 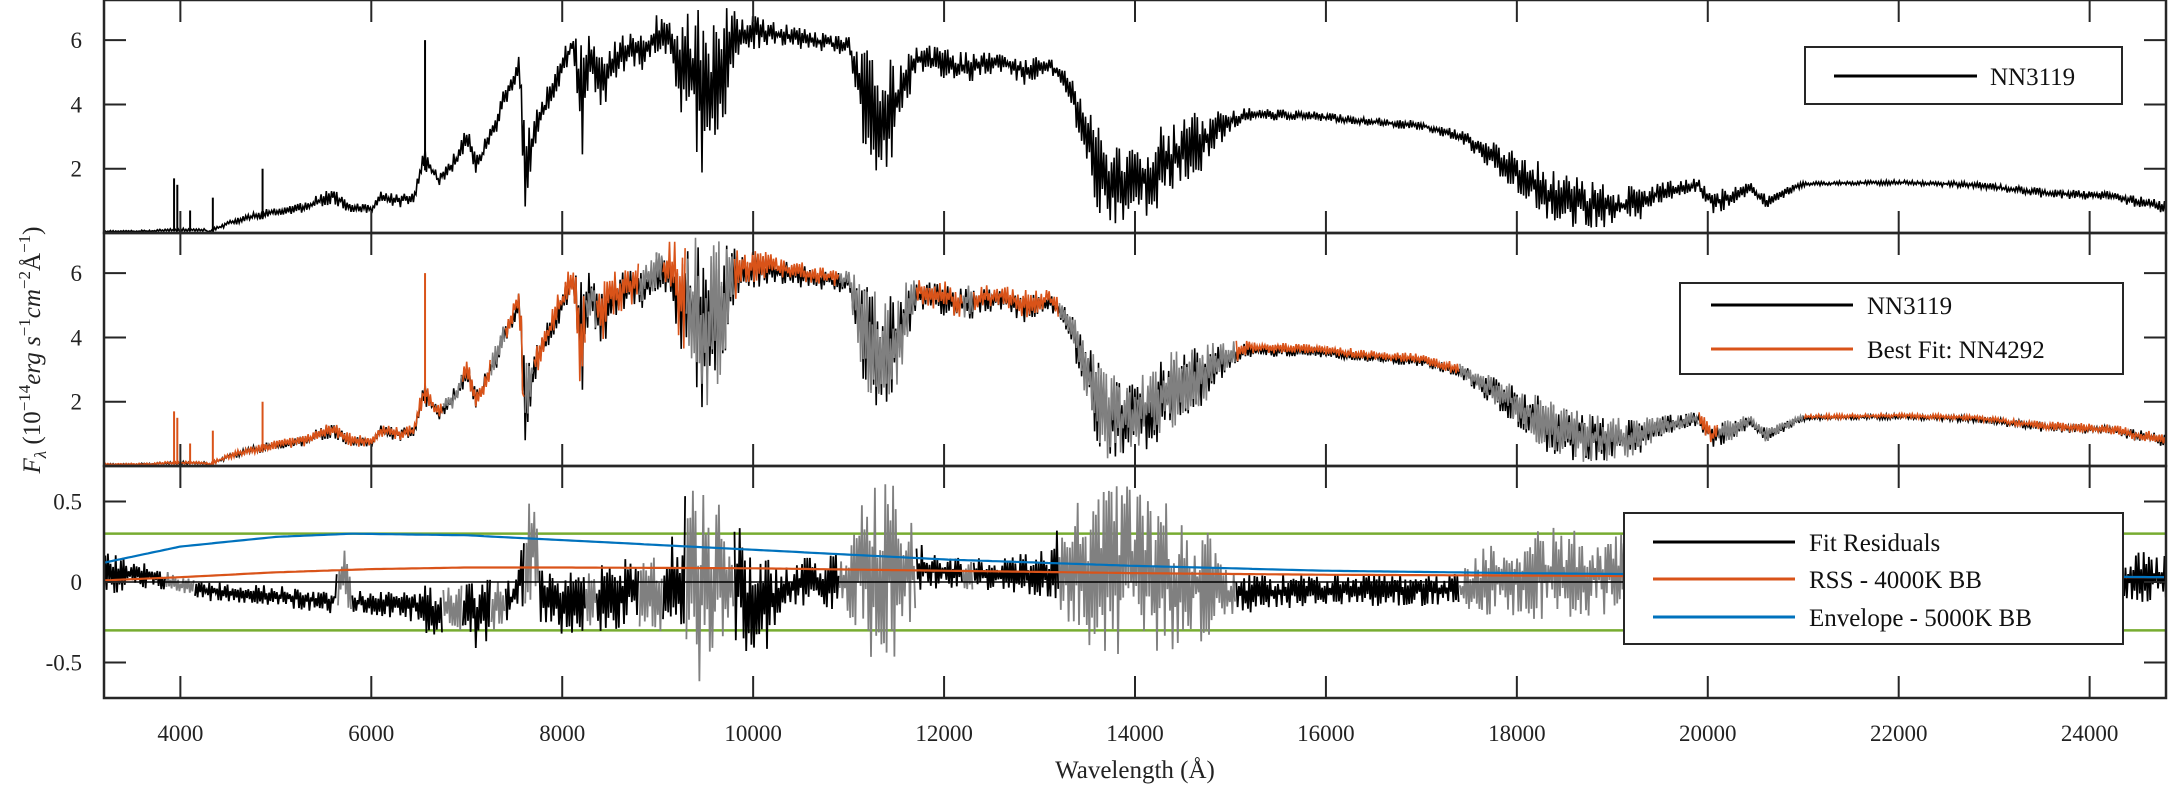 What do you see at coordinates (180, 733) in the screenshot?
I see `x-tick-label: 4000` at bounding box center [180, 733].